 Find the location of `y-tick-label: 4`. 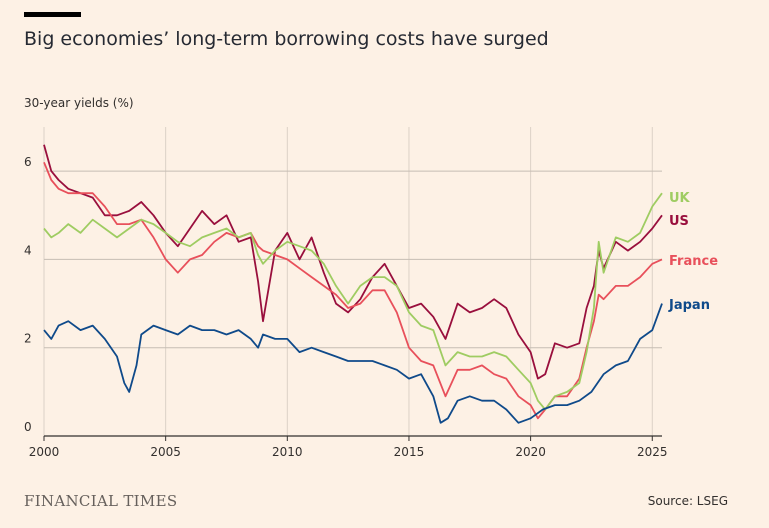

y-tick-label: 4 is located at coordinates (28, 250).